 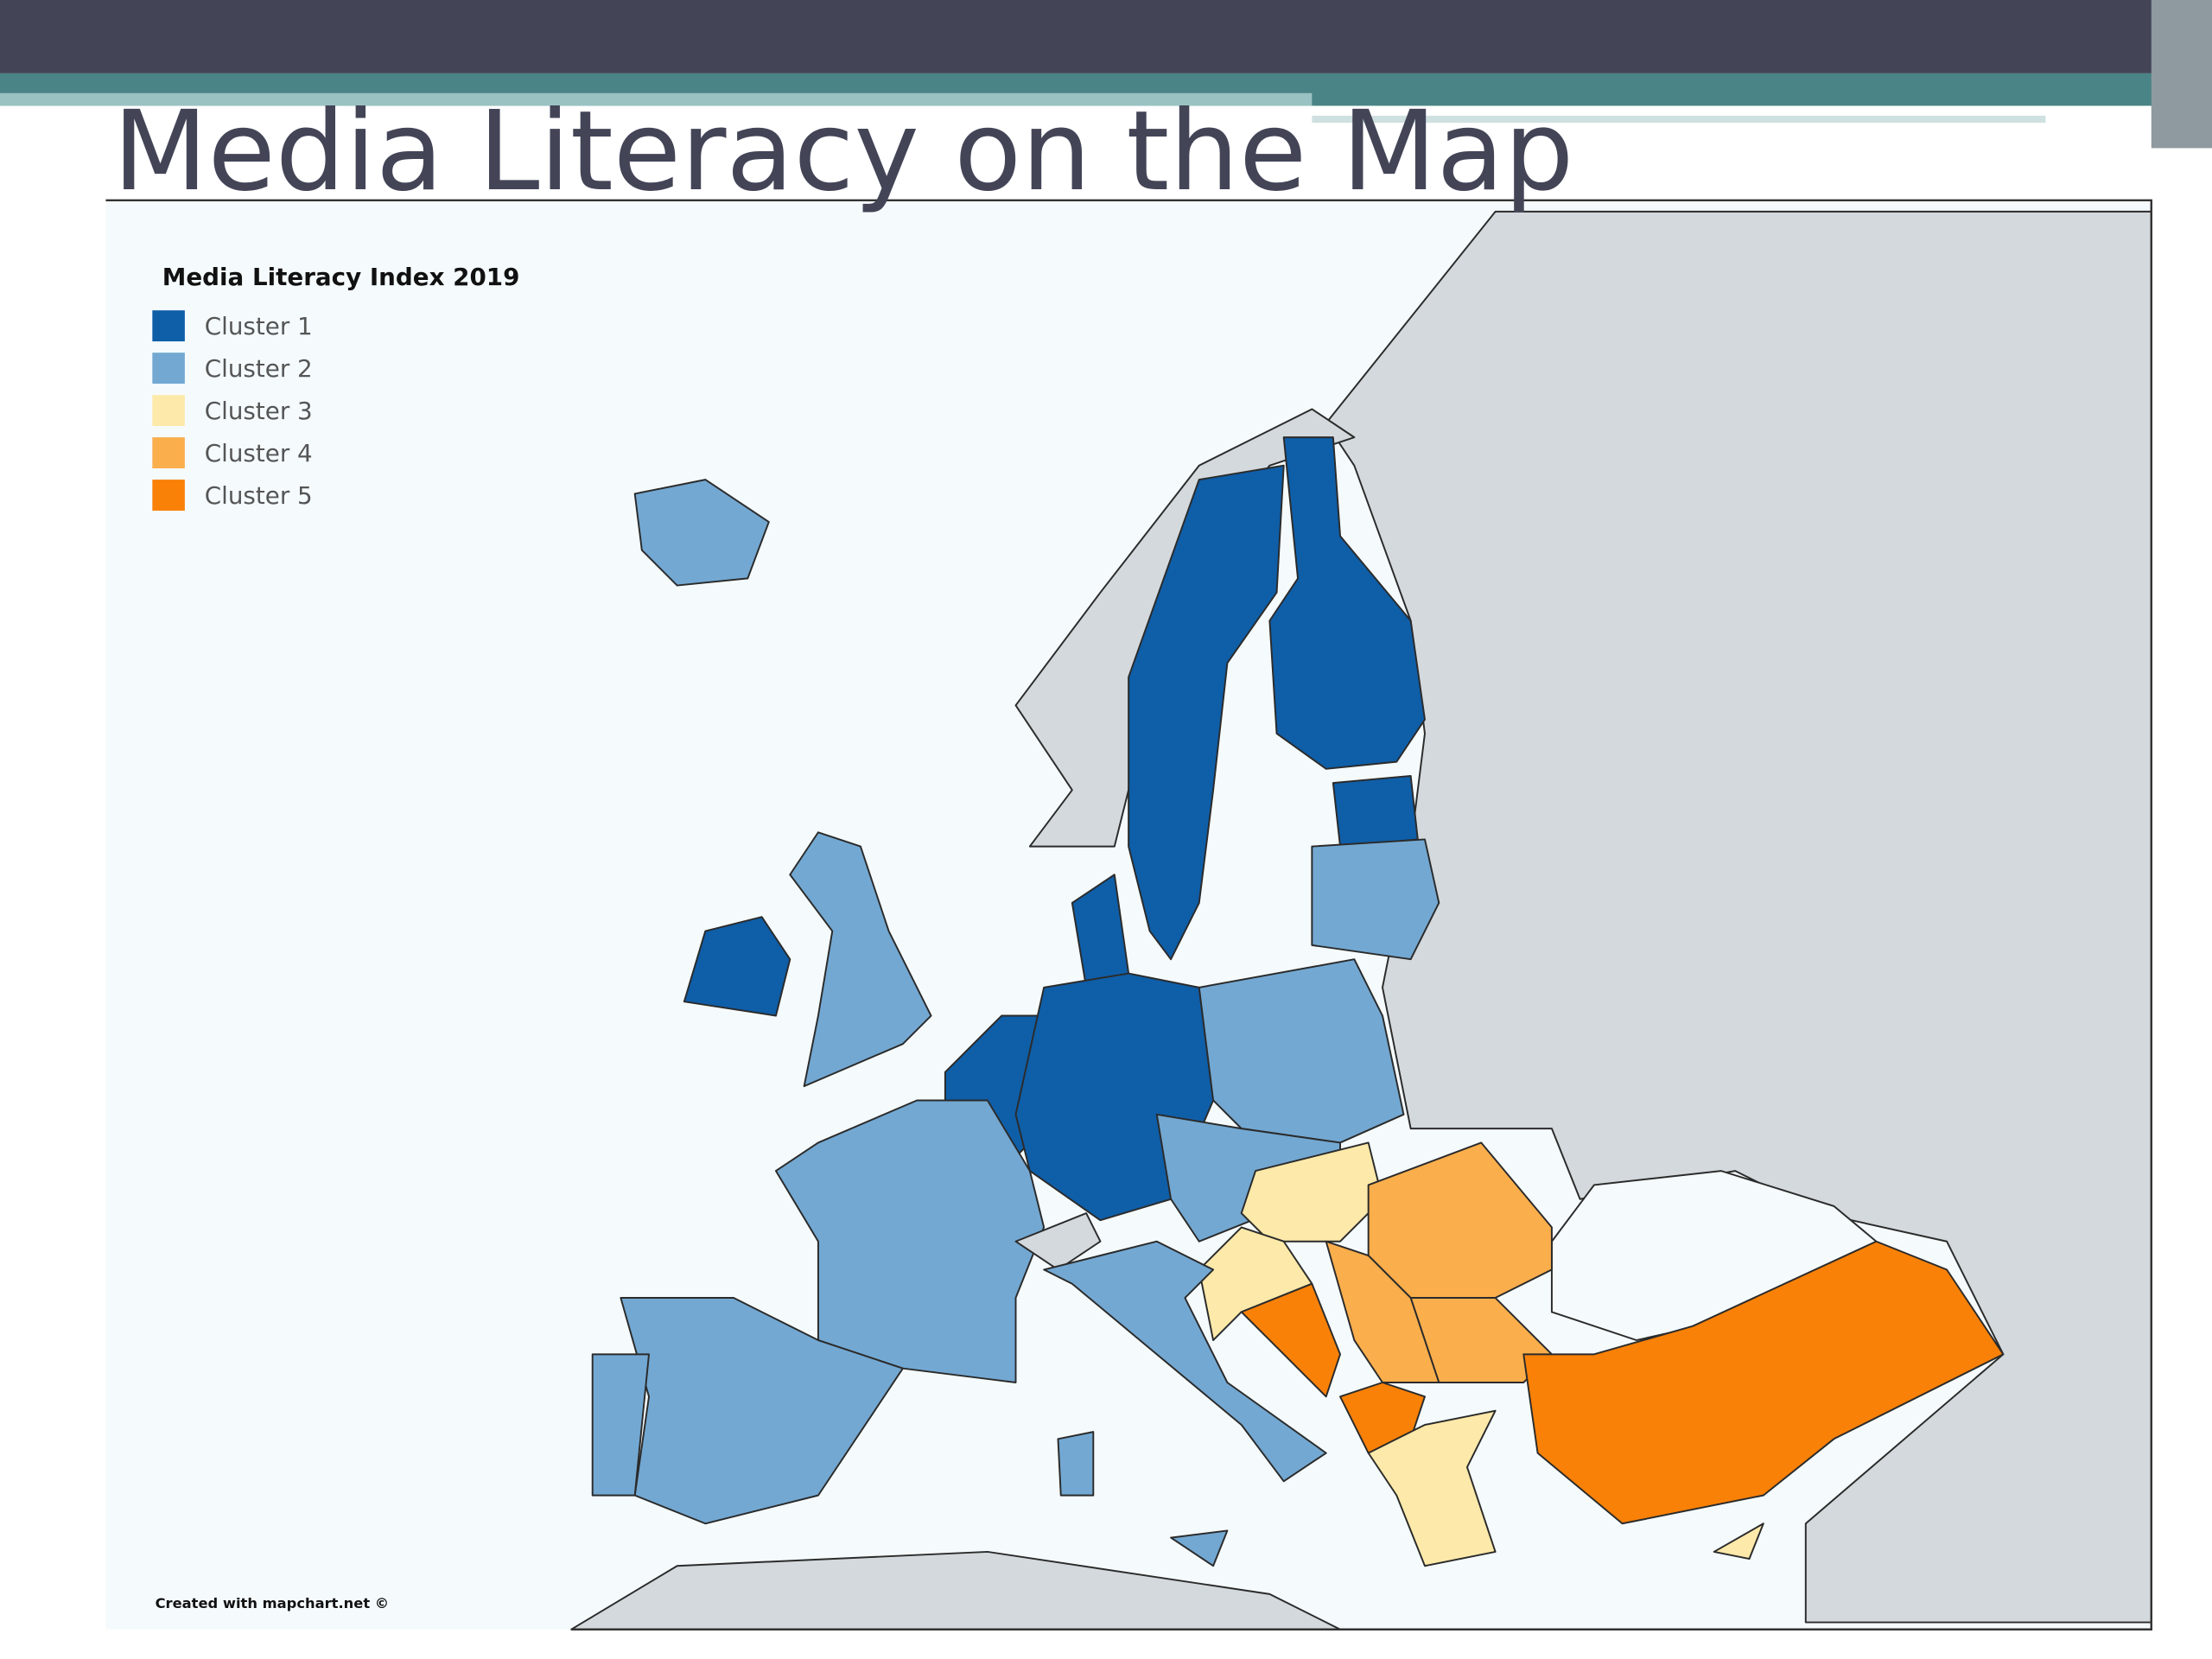 What do you see at coordinates (259, 368) in the screenshot?
I see `legend-label: Cluster 2` at bounding box center [259, 368].